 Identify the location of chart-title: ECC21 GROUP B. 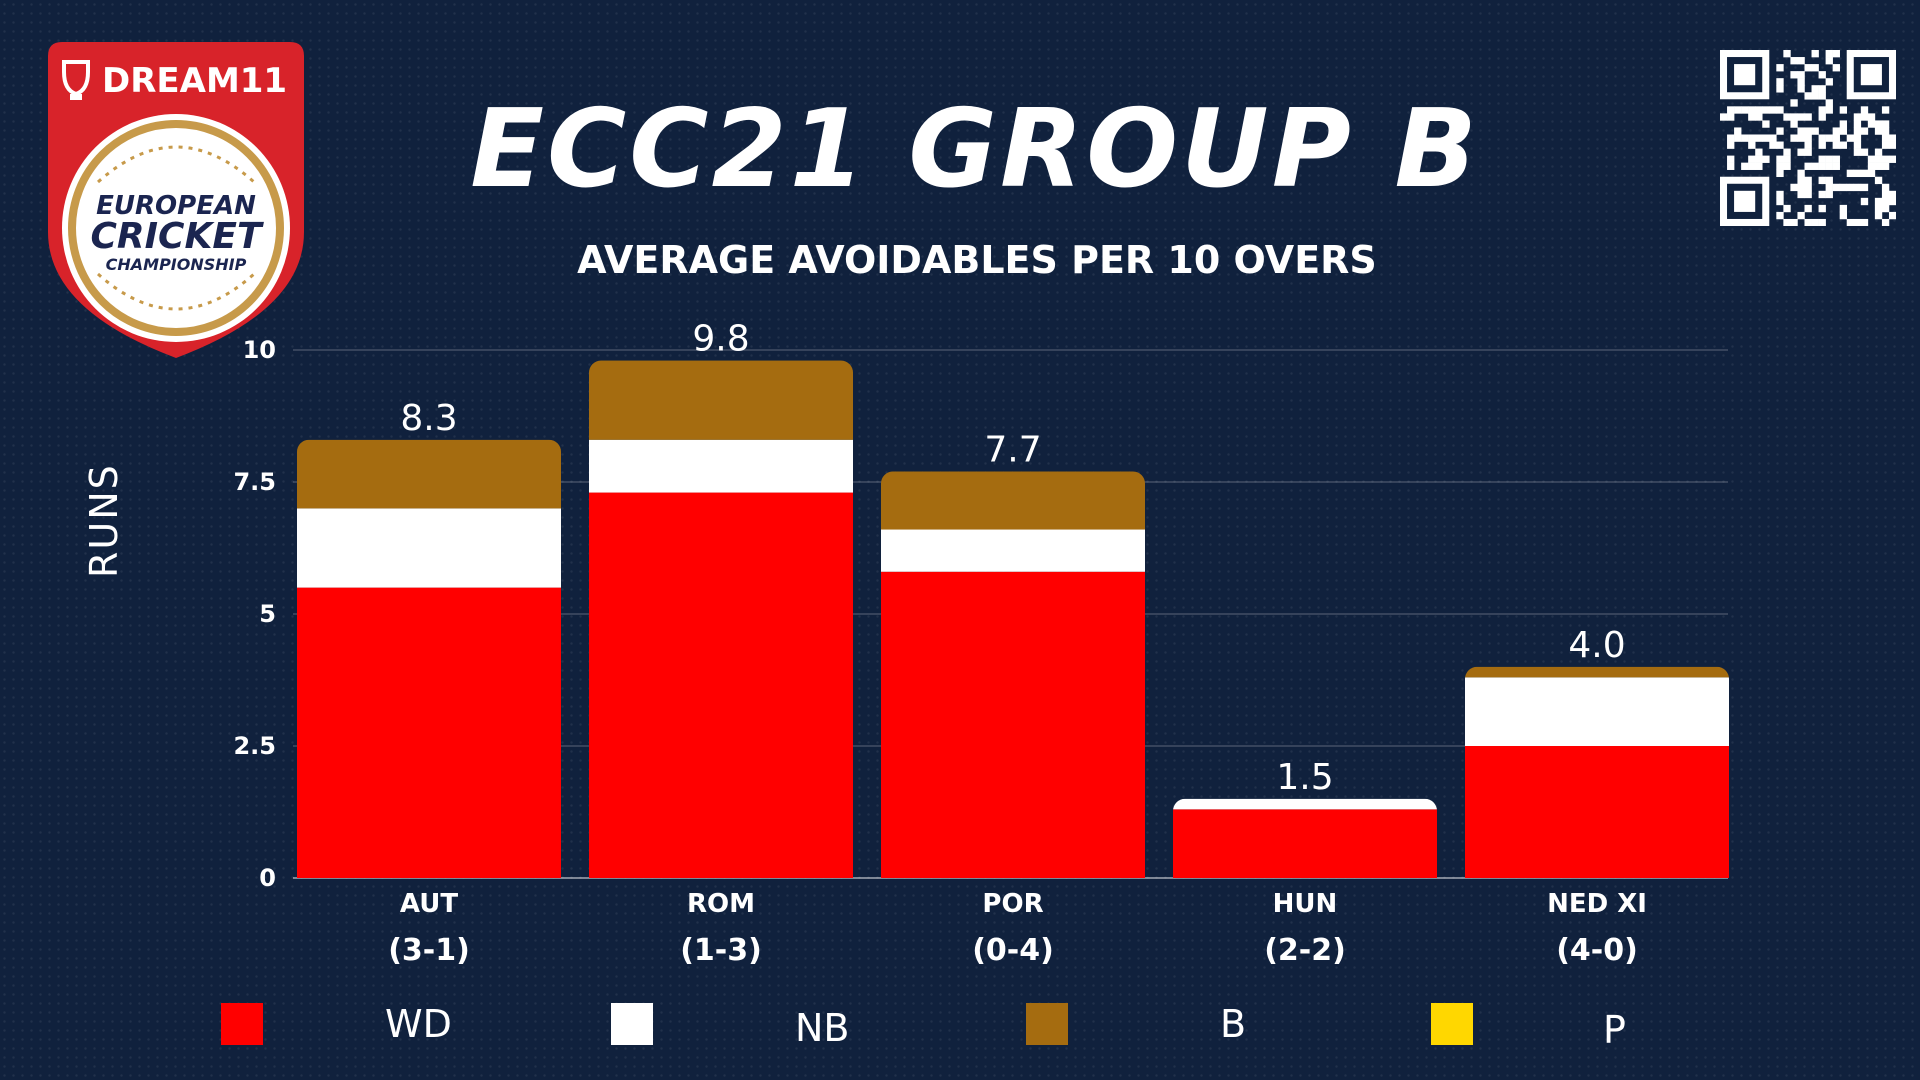
(975, 149).